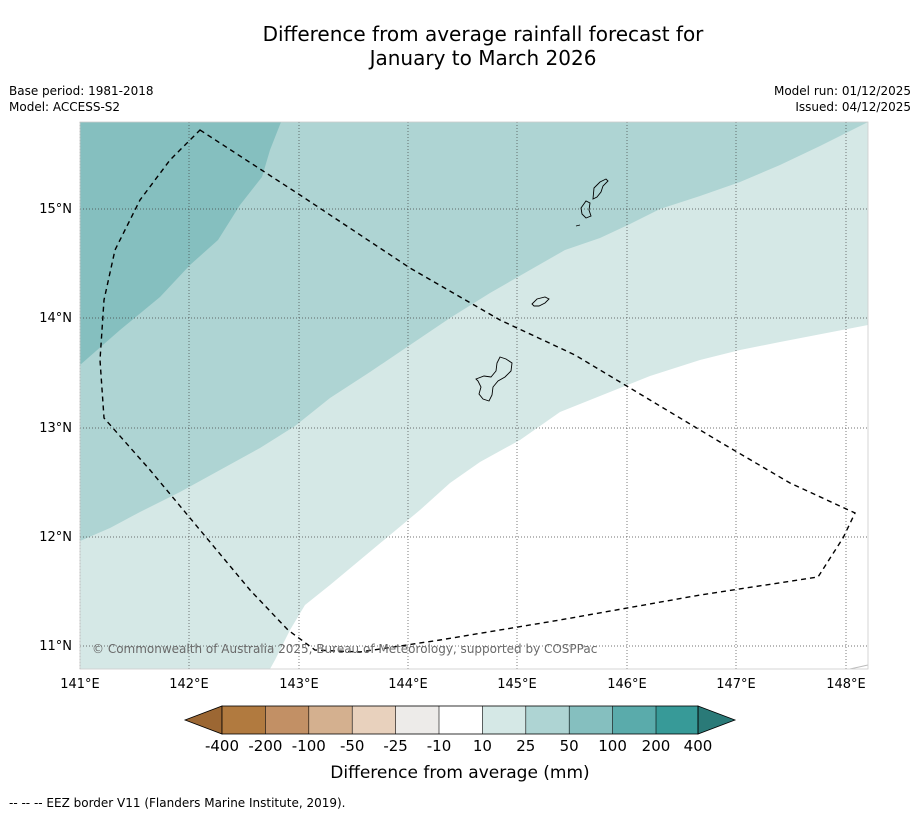 Image resolution: width=919 pixels, height=816 pixels. What do you see at coordinates (656, 746) in the screenshot?
I see `colorbar-tick: 200` at bounding box center [656, 746].